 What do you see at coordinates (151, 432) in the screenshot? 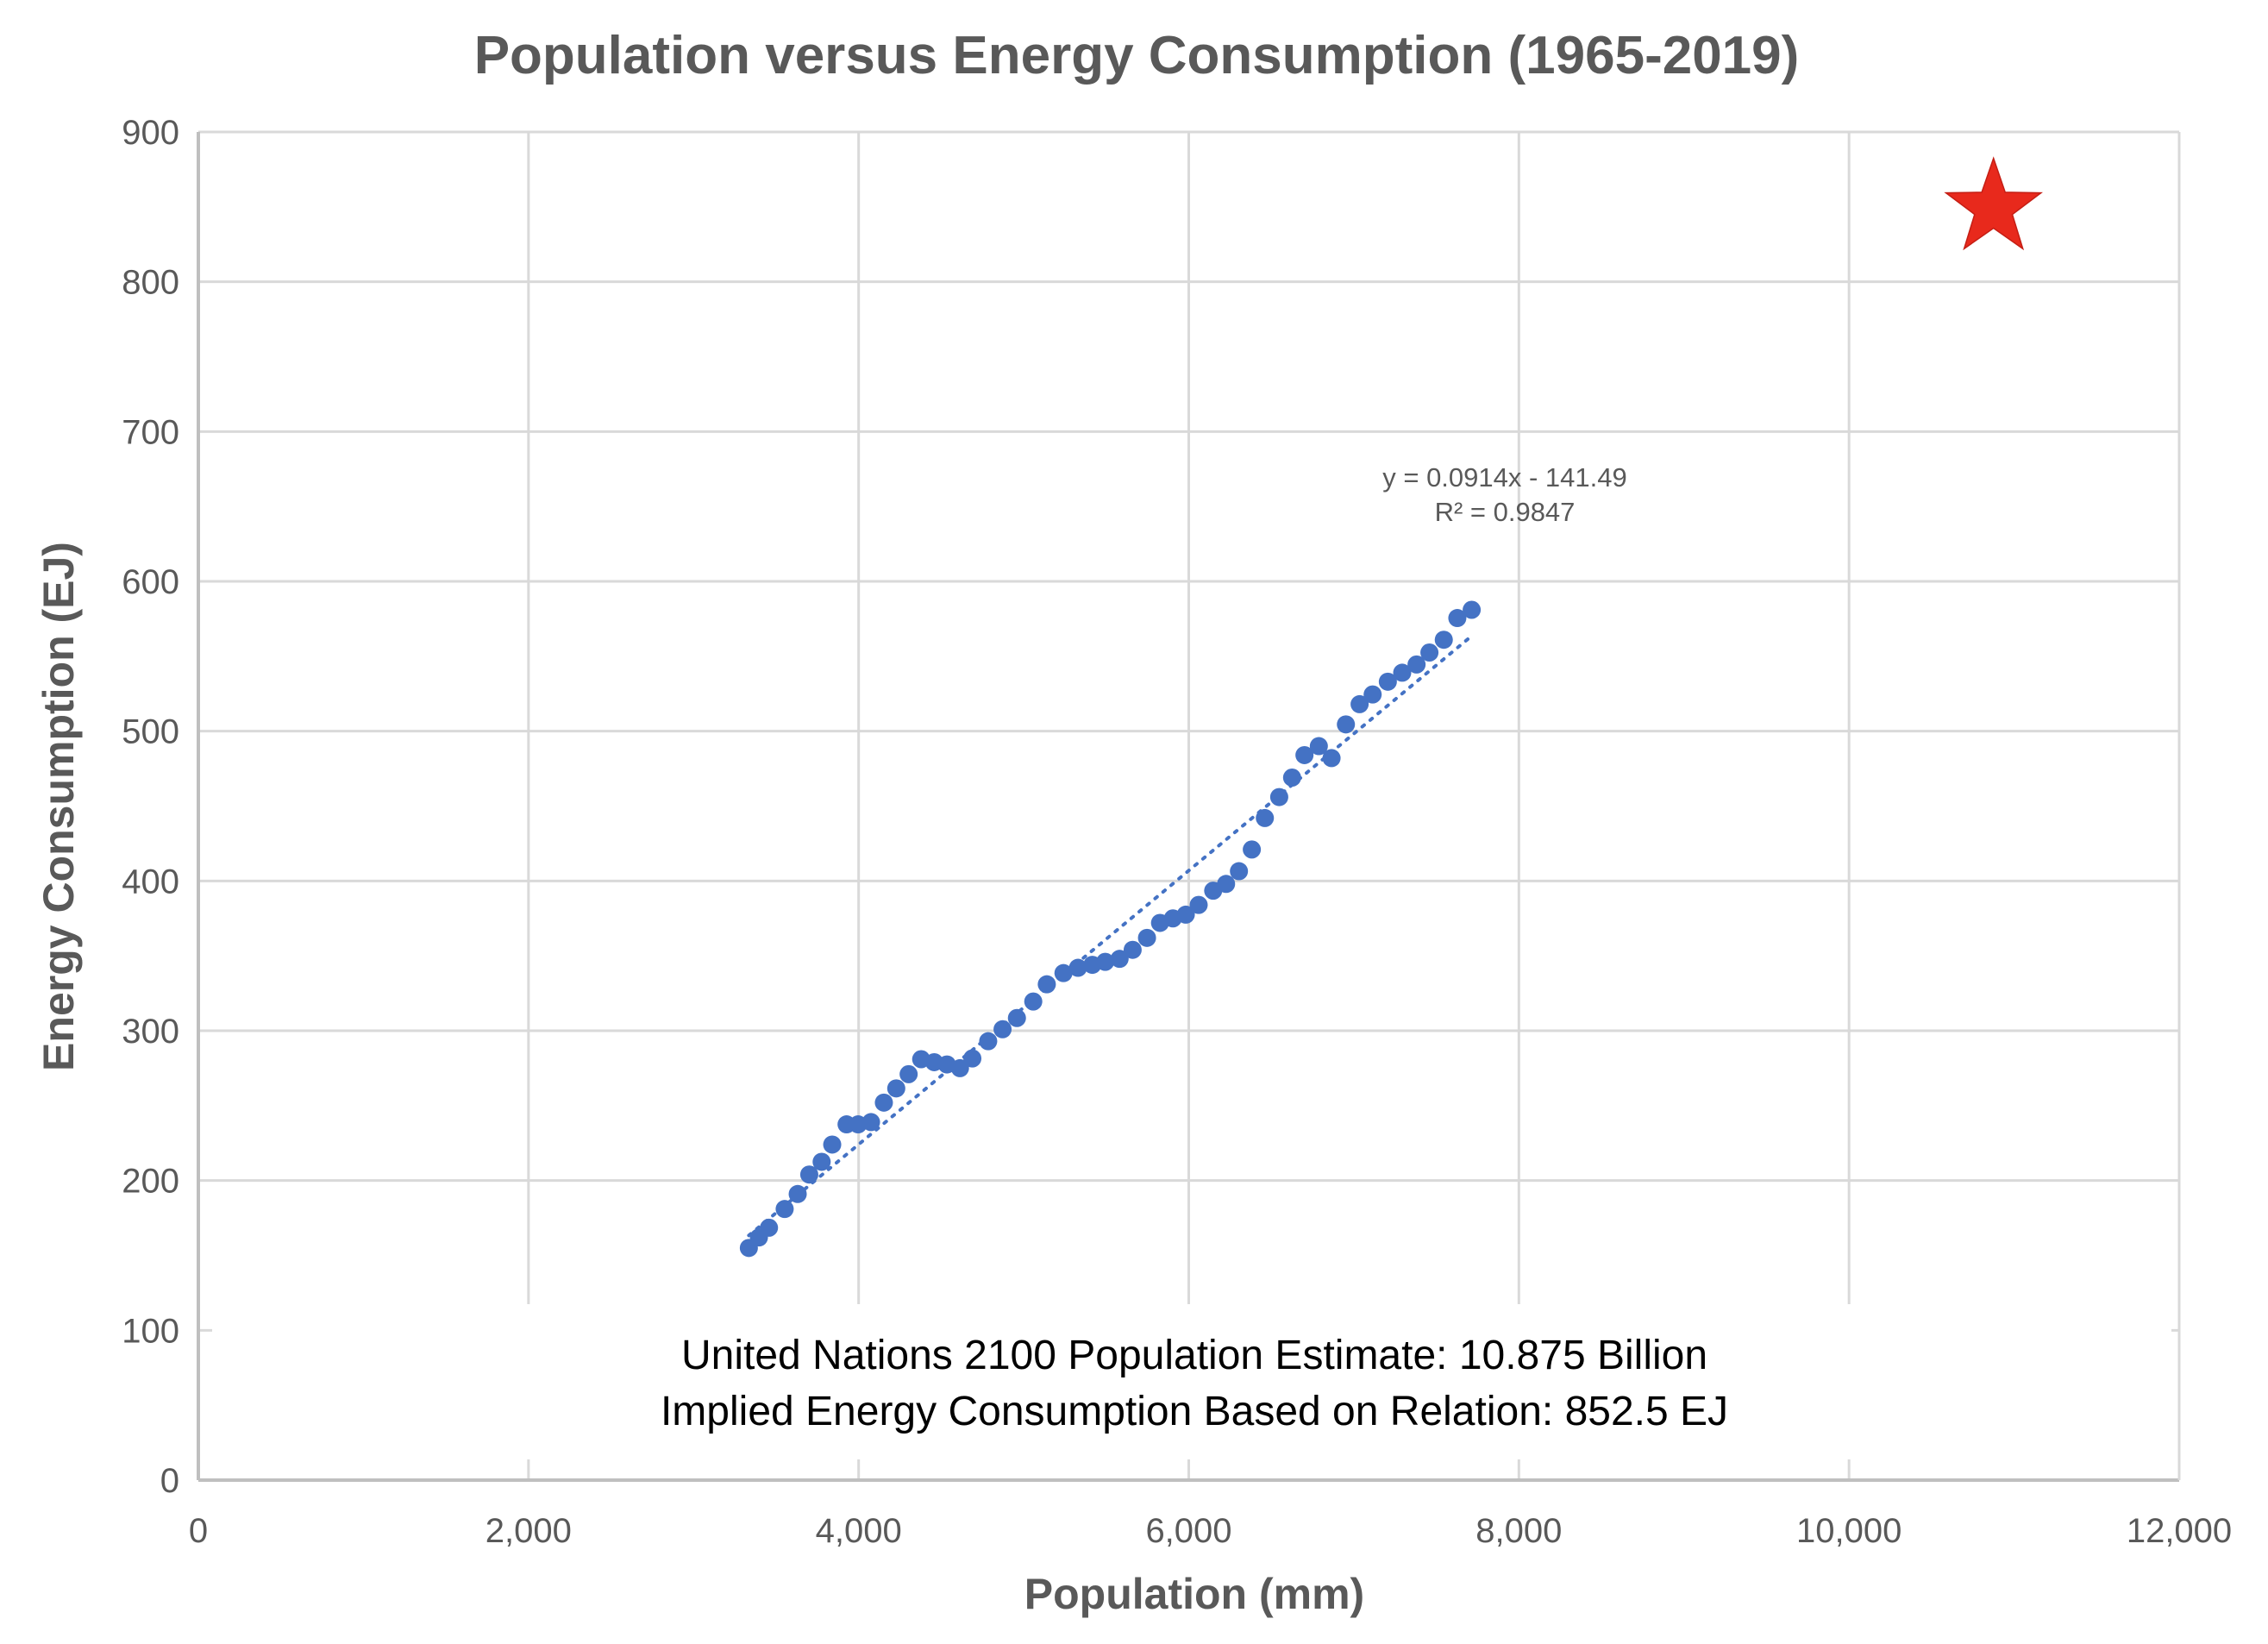
I see `y-tick-label: 700` at bounding box center [151, 432].